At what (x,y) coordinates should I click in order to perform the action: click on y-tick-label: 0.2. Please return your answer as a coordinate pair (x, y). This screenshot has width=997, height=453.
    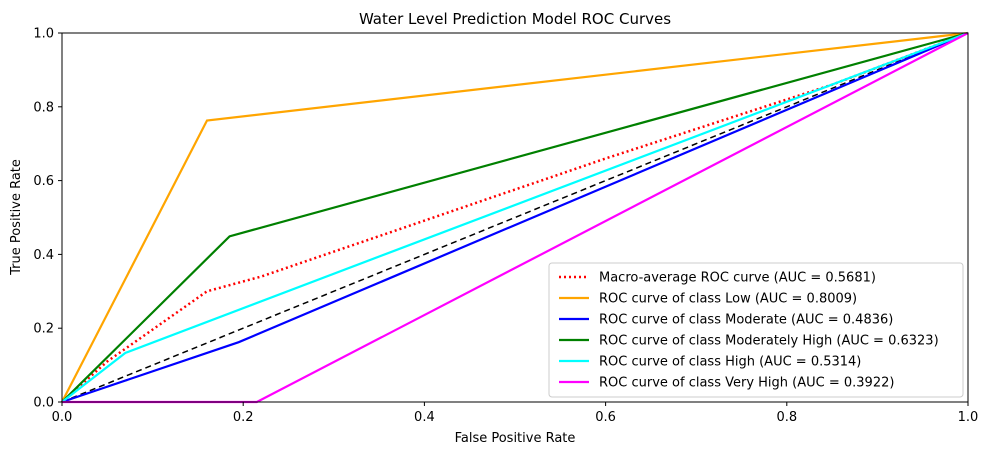
    Looking at the image, I should click on (43, 329).